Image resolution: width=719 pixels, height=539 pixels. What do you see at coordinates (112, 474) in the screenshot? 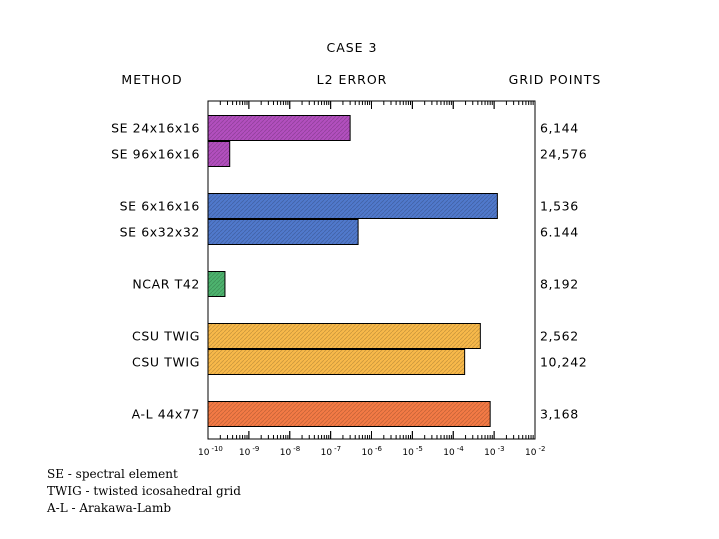
I see `legend-note-se: SE - spectral element` at bounding box center [112, 474].